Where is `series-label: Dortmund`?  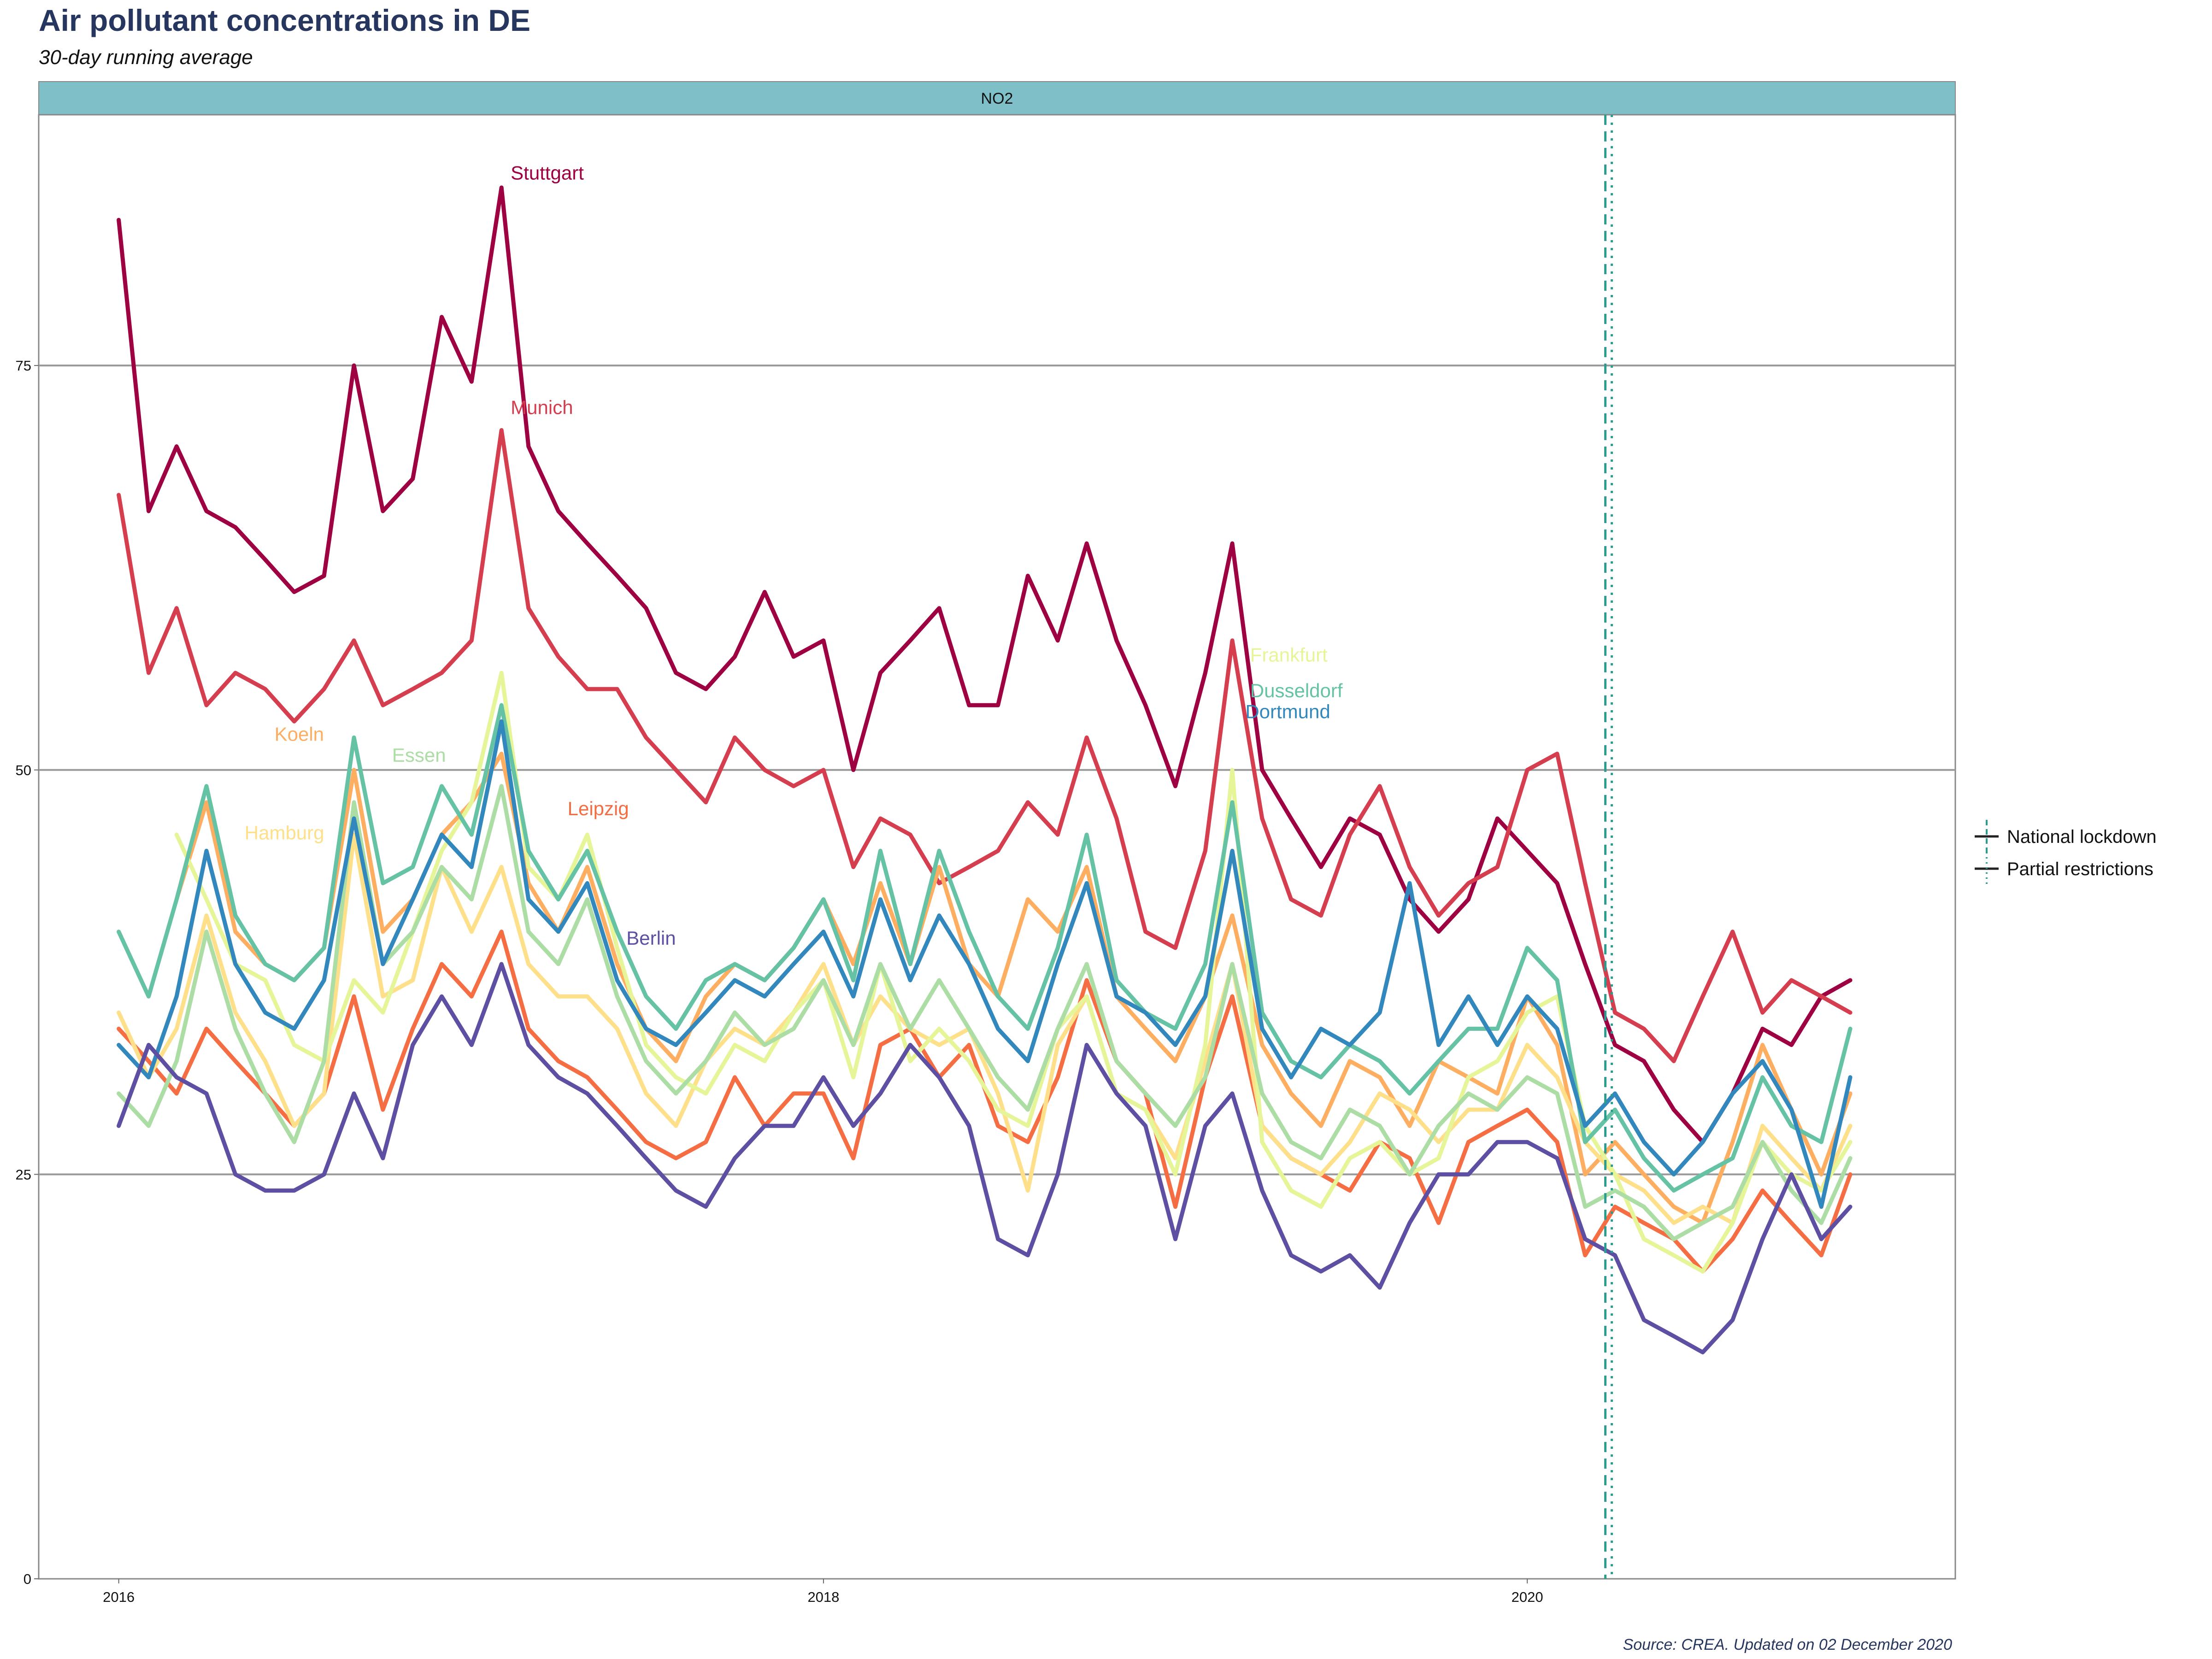 series-label: Dortmund is located at coordinates (1287, 711).